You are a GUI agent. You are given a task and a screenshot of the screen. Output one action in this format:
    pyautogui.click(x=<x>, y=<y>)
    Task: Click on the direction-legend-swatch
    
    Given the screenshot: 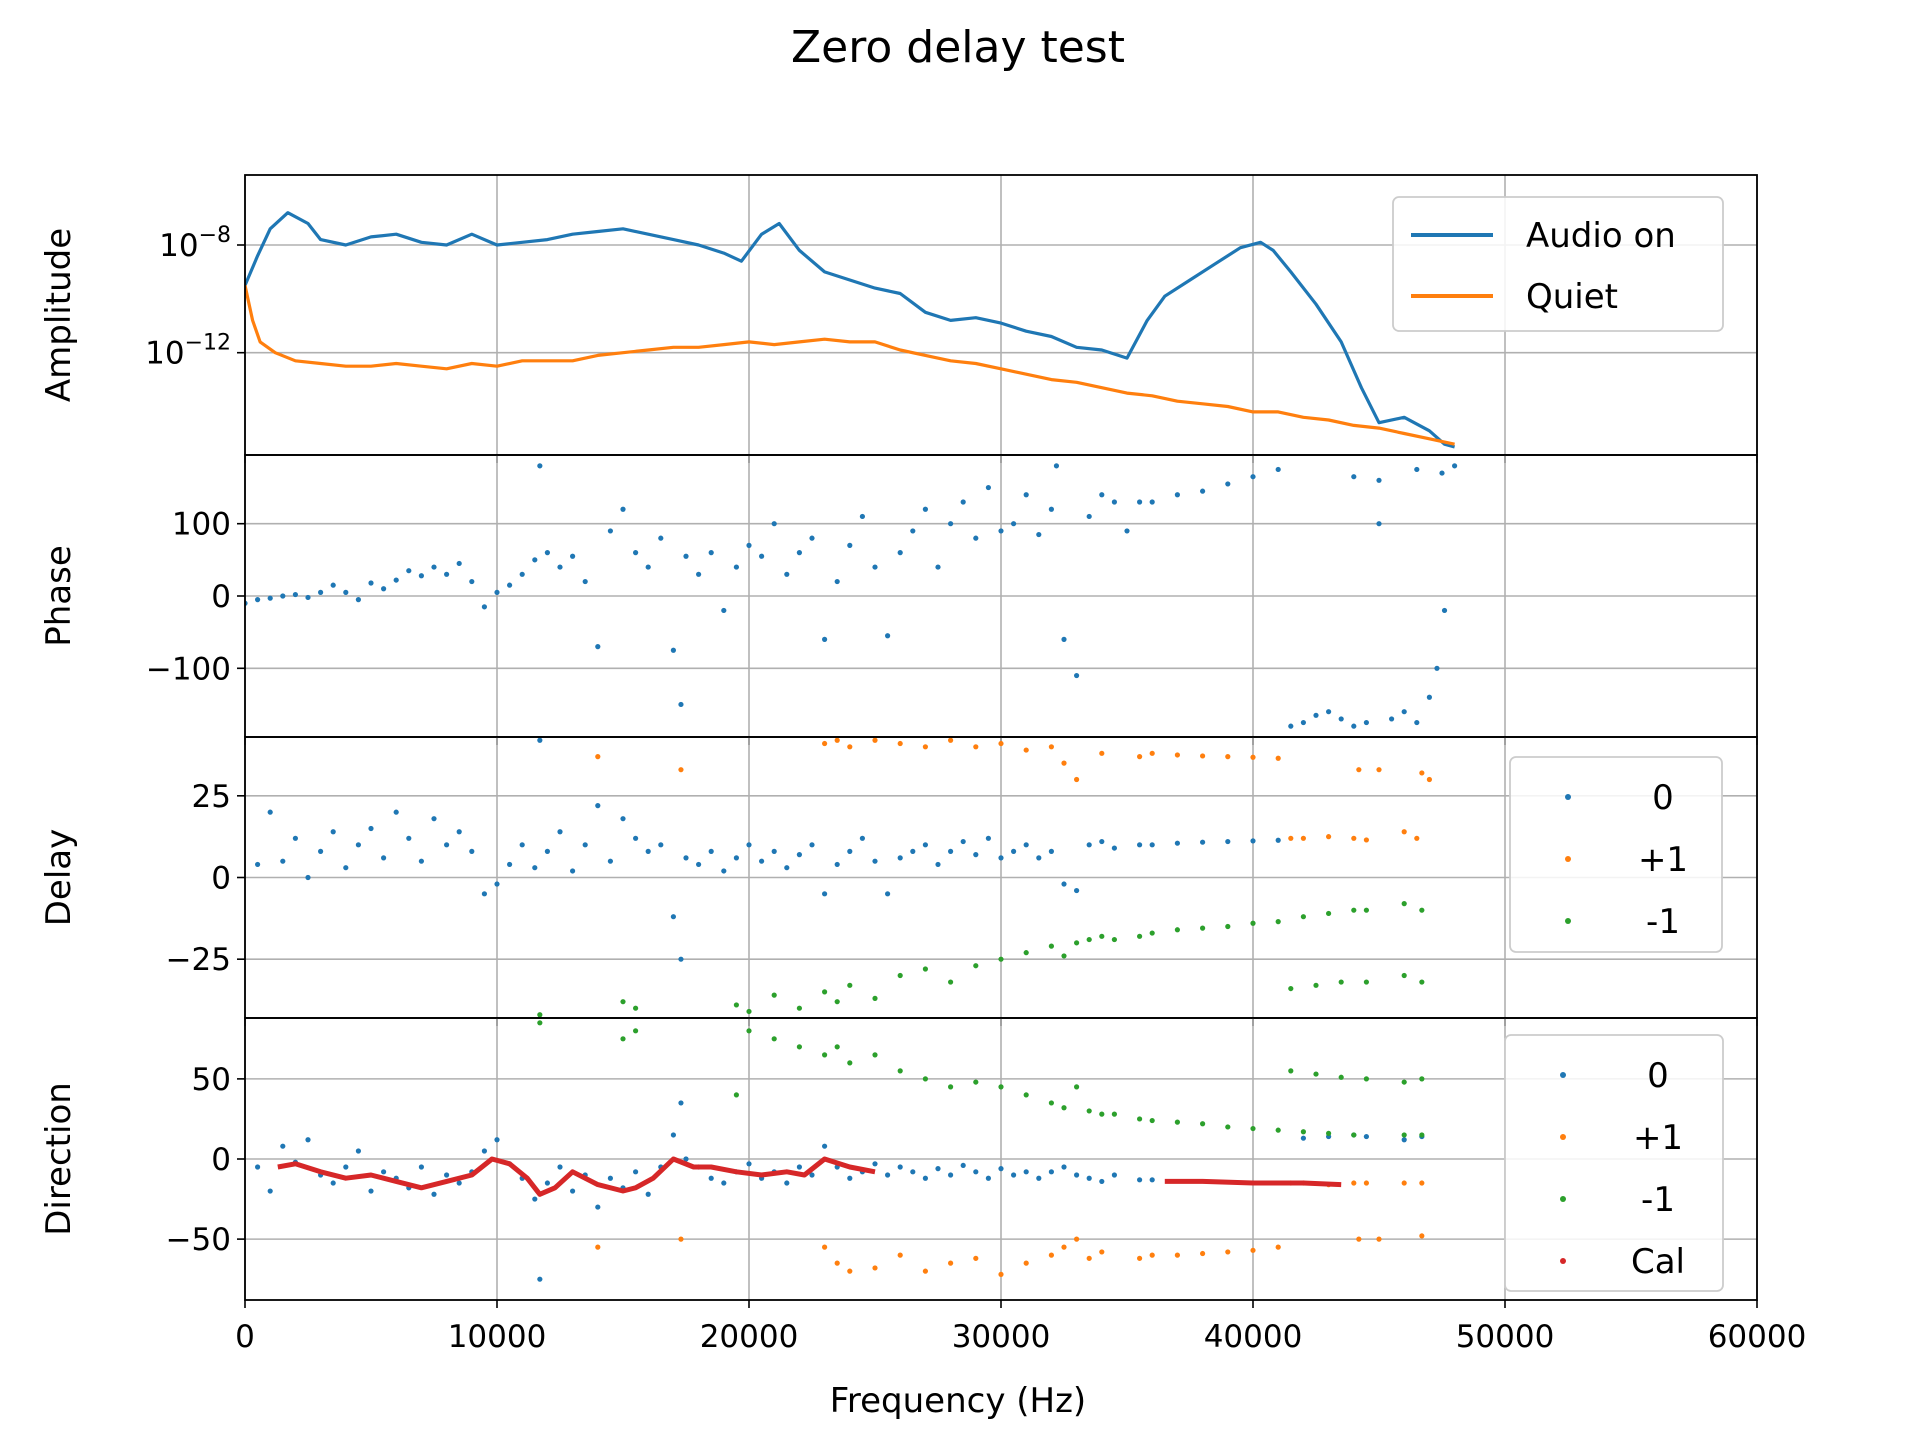 What is the action you would take?
    pyautogui.click(x=1563, y=1261)
    